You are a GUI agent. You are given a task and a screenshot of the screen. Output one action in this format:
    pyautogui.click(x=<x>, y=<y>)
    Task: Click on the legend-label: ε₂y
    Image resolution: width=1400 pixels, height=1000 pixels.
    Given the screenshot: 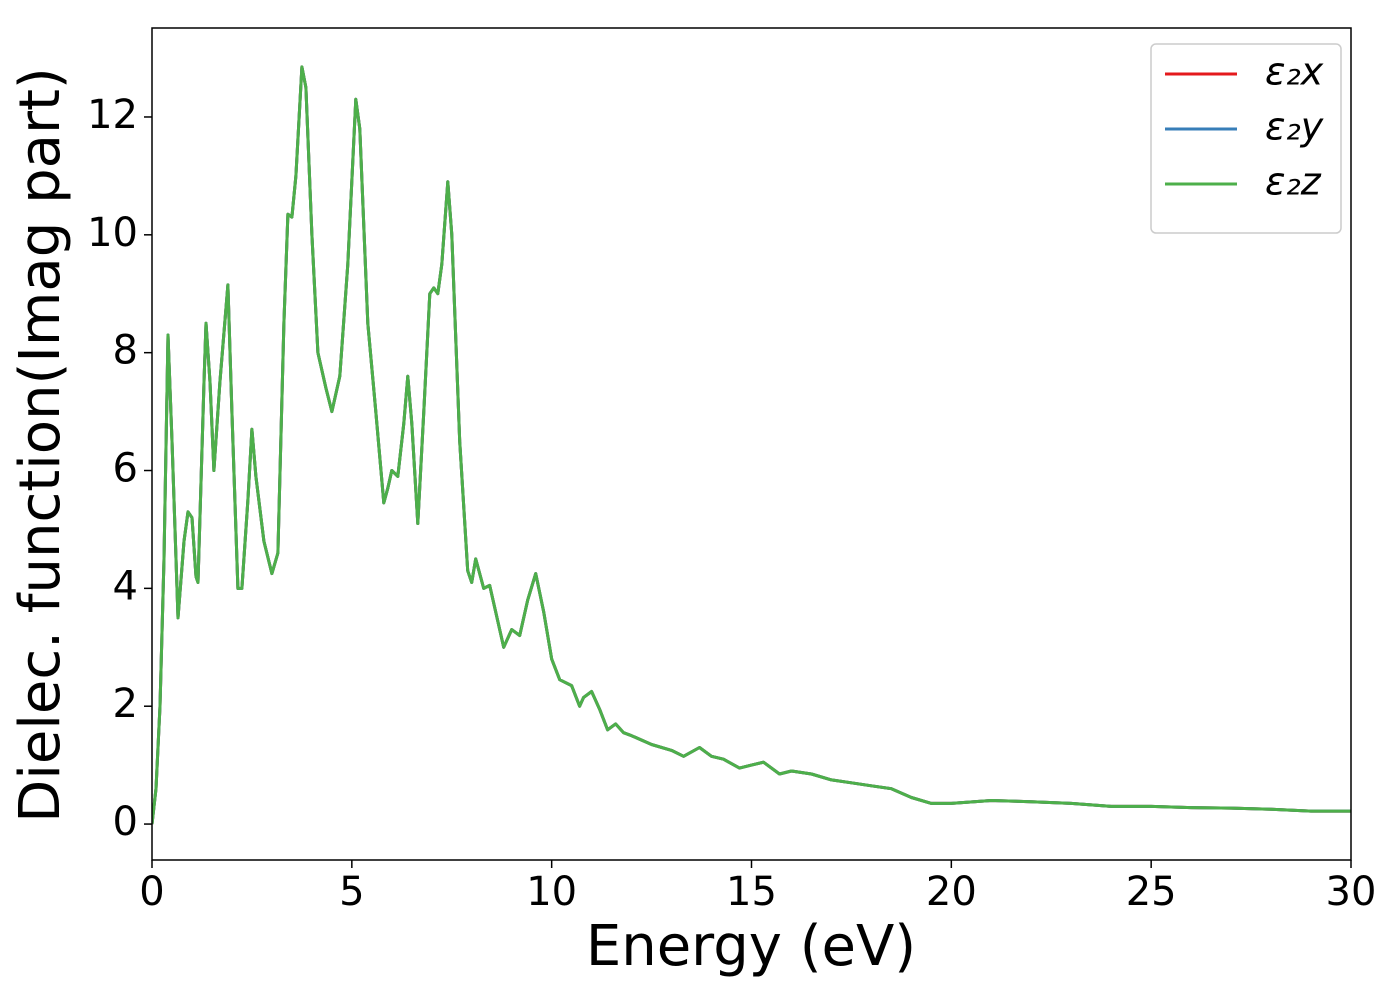 What is the action you would take?
    pyautogui.click(x=1294, y=127)
    